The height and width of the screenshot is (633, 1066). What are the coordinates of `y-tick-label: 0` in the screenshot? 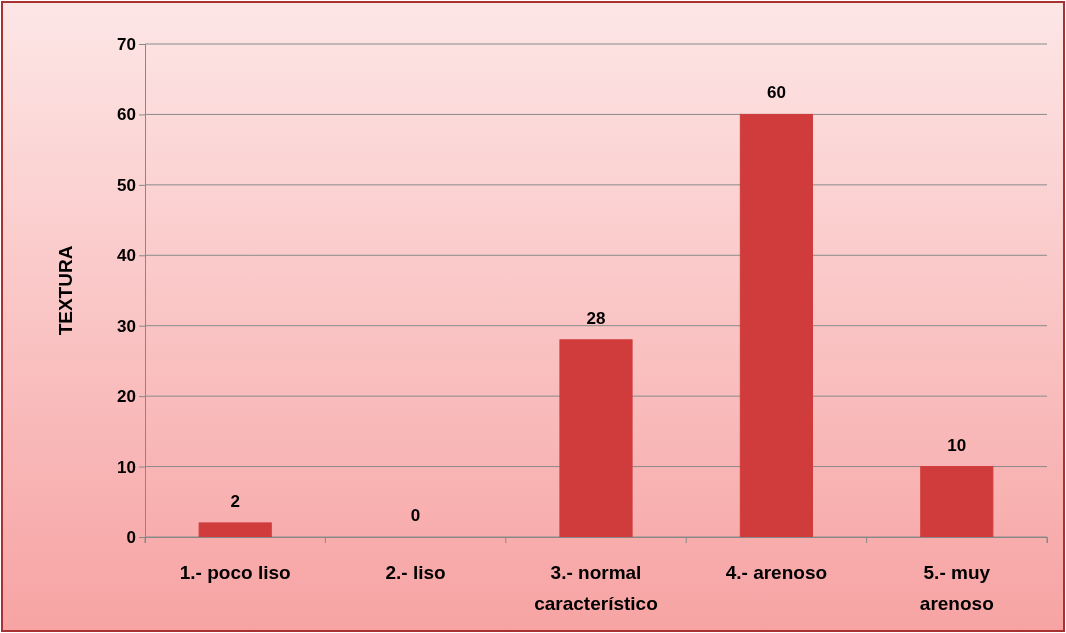 It's located at (131, 537).